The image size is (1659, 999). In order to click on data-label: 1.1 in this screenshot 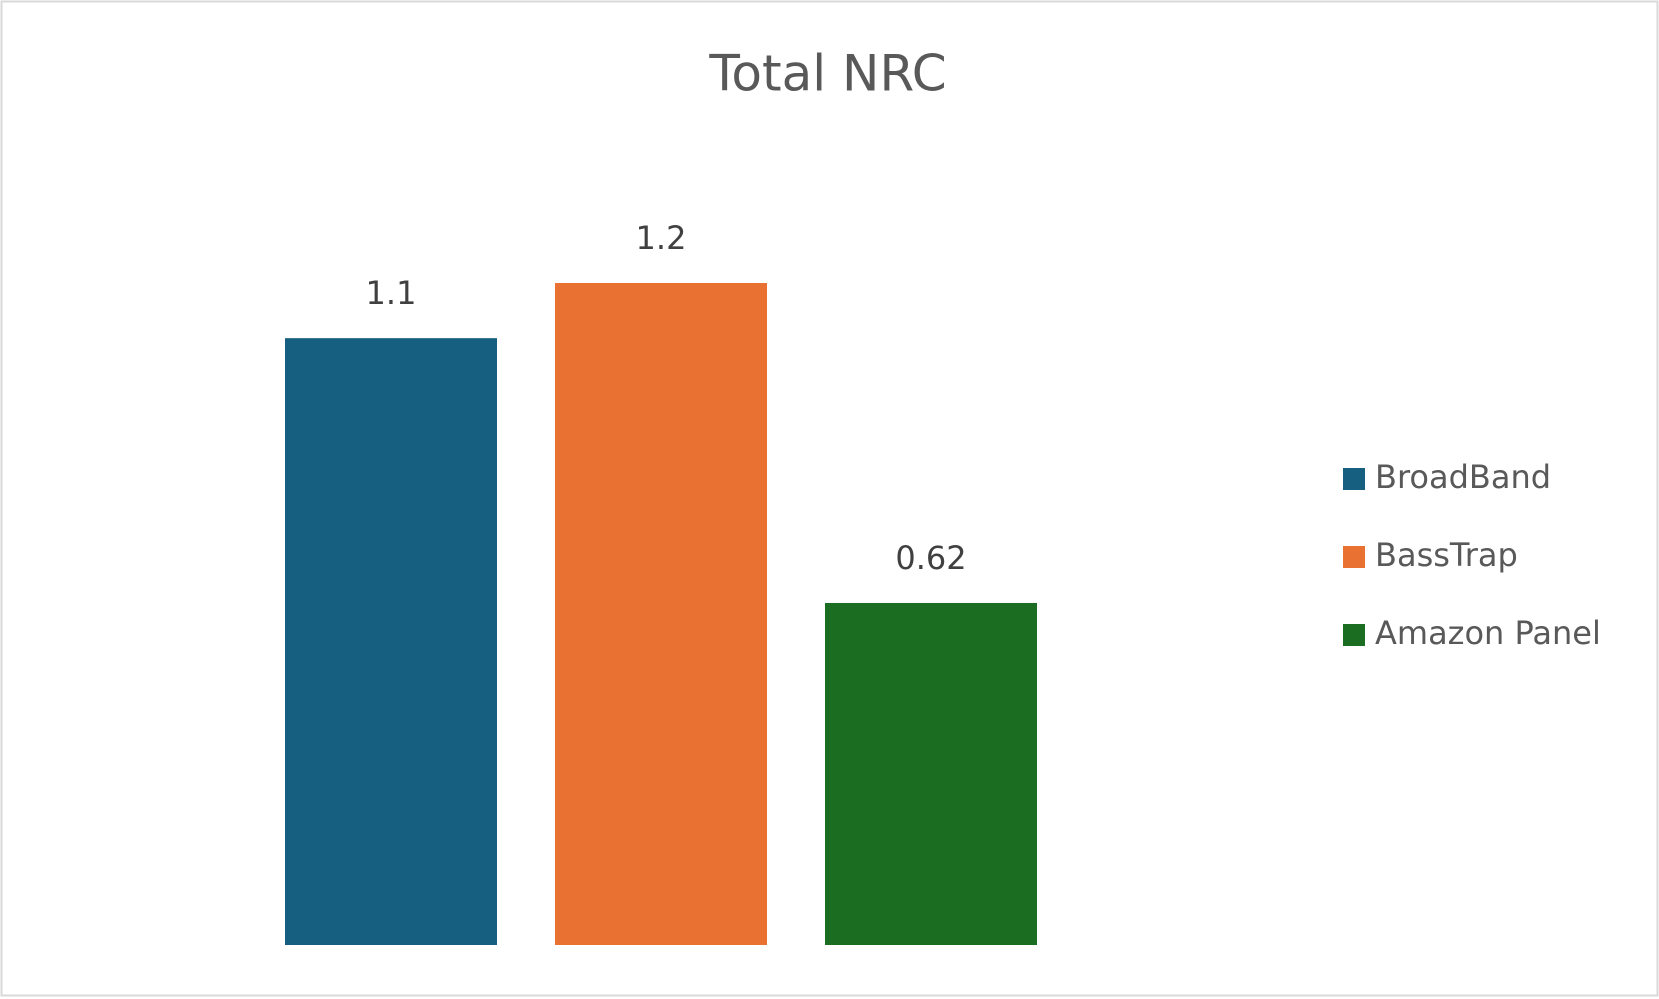, I will do `click(391, 293)`.